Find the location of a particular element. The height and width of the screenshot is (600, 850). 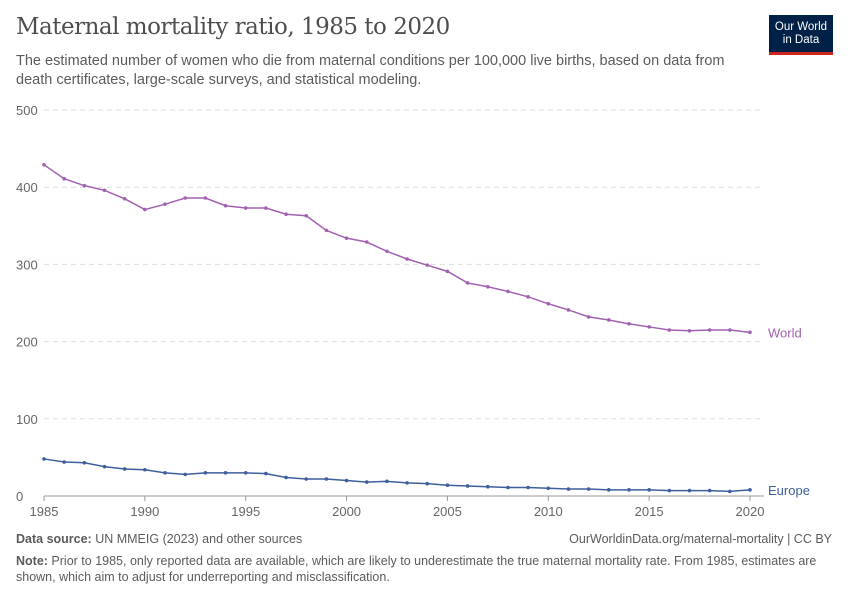

source-text: UN MMEIG (2023) and other sources is located at coordinates (197, 539).